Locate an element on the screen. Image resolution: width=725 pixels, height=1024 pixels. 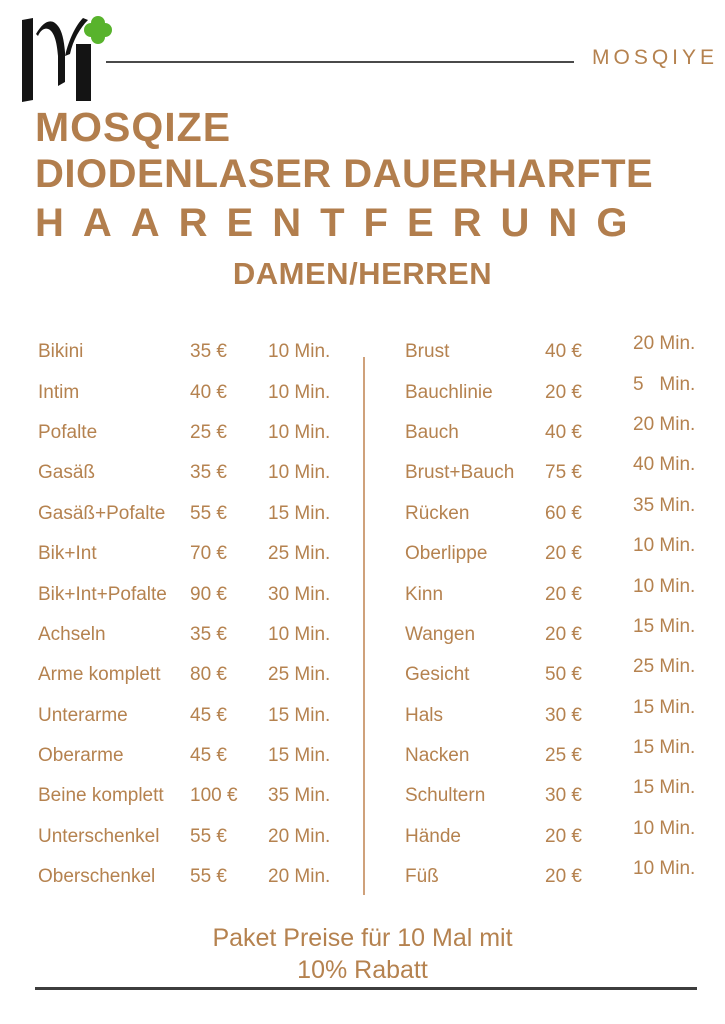
price-row-name: Beine komplett is located at coordinates (101, 796).